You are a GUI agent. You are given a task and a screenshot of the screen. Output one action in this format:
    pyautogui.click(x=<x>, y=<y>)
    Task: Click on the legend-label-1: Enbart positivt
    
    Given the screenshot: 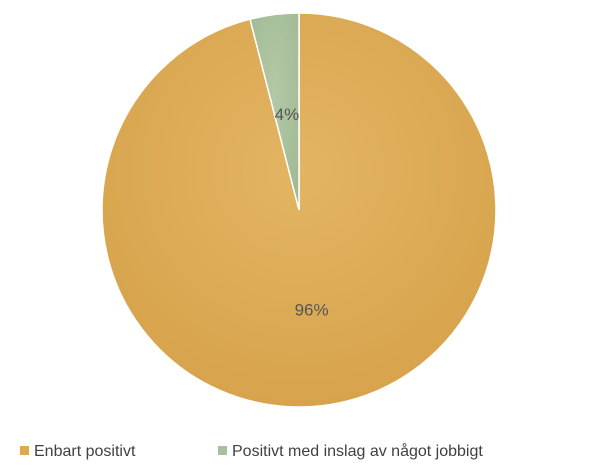 What is the action you would take?
    pyautogui.click(x=85, y=451)
    